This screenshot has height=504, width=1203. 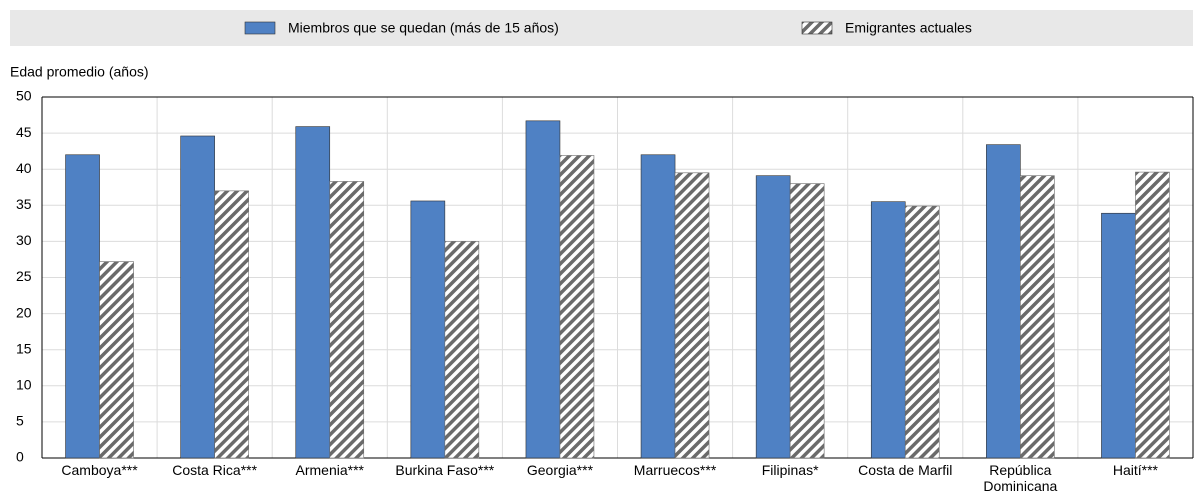 What do you see at coordinates (560, 470) in the screenshot?
I see `x-tick-label: Georgia***` at bounding box center [560, 470].